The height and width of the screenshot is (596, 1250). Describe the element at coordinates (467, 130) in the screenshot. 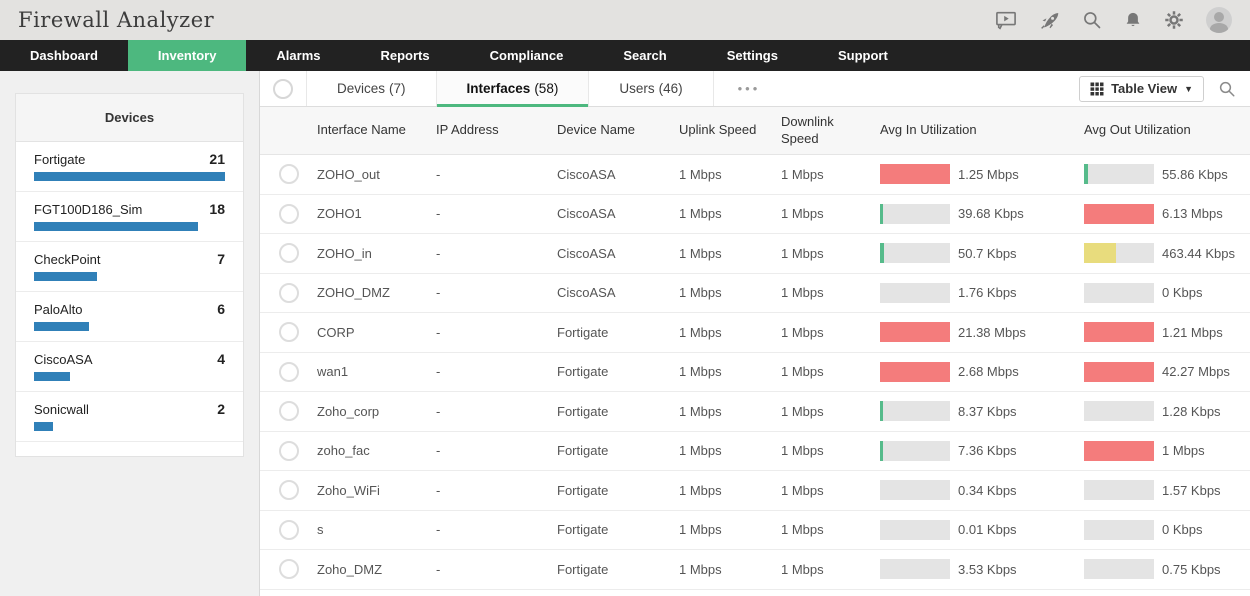

I see `col-ip-address: IP Address` at that location.